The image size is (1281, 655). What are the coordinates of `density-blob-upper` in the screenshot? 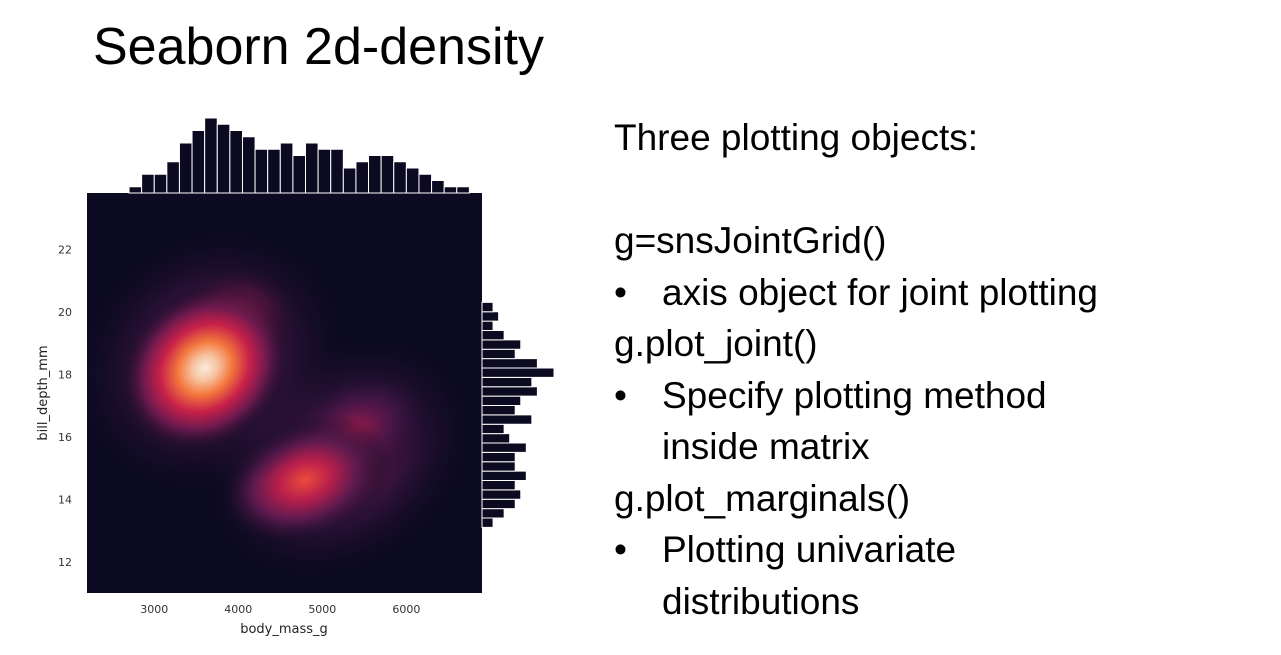 It's located at (205, 368).